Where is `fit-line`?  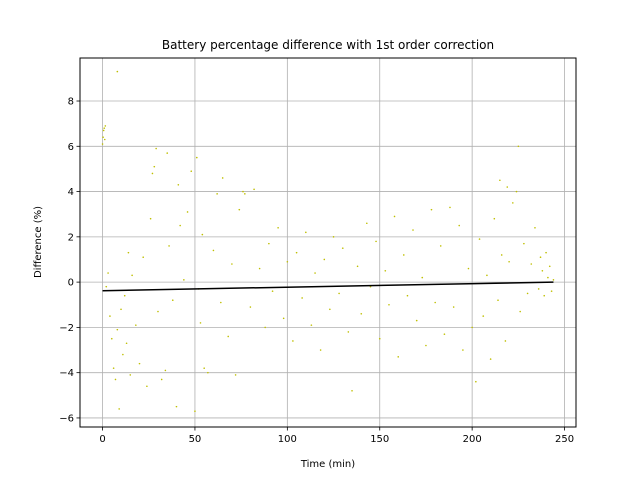 fit-line is located at coordinates (328, 286).